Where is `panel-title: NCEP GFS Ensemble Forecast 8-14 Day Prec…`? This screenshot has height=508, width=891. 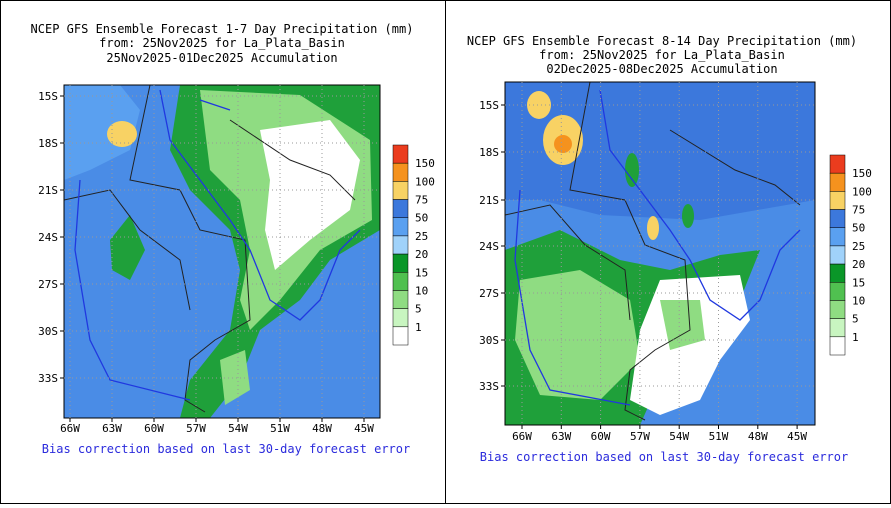 panel-title: NCEP GFS Ensemble Forecast 8-14 Day Prec… is located at coordinates (662, 41).